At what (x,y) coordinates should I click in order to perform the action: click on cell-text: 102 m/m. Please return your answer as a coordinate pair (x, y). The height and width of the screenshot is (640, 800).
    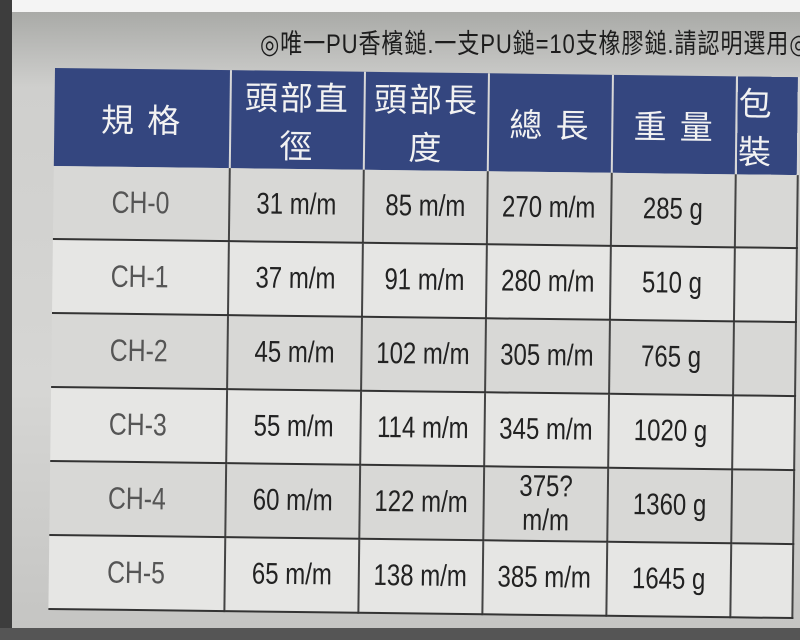
    Looking at the image, I should click on (423, 354).